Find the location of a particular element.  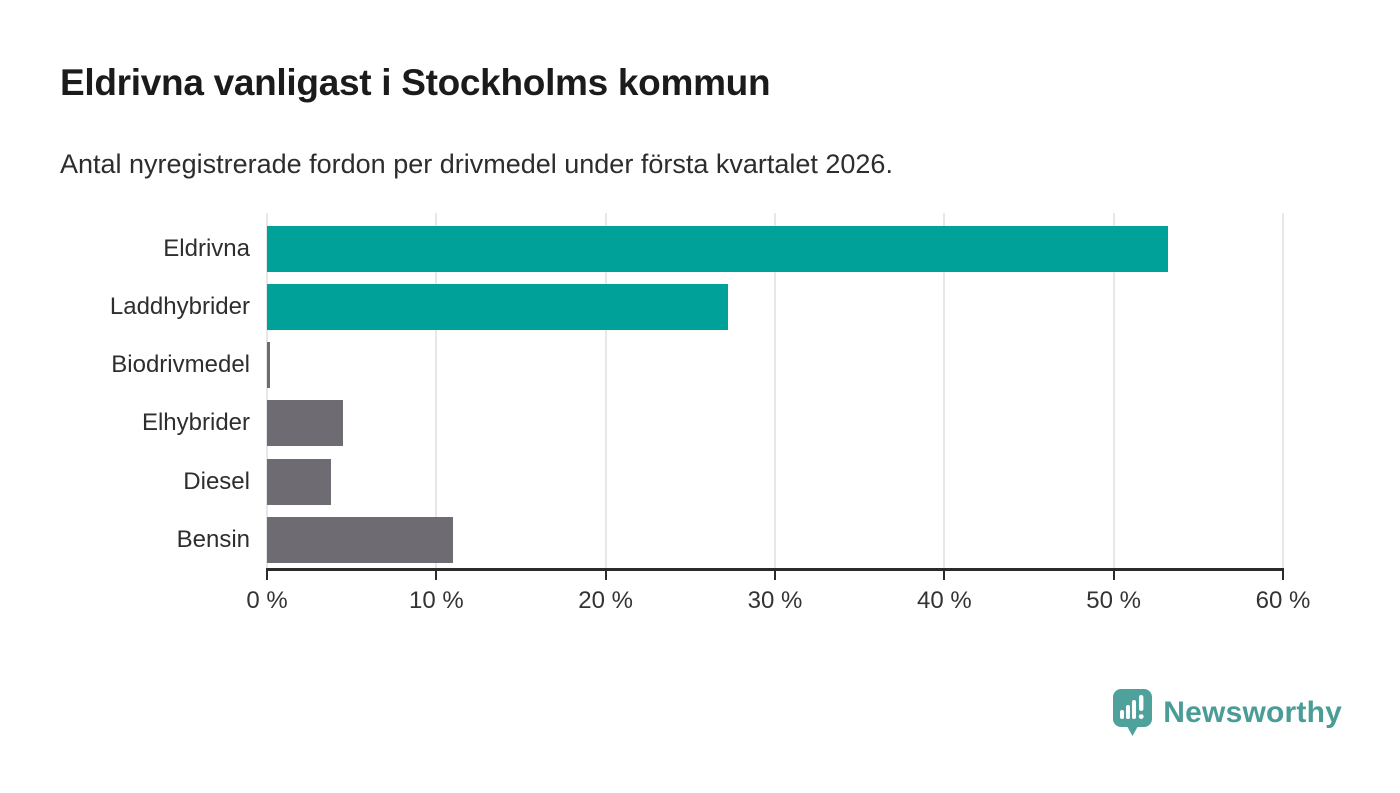

bar-diesel is located at coordinates (299, 481).